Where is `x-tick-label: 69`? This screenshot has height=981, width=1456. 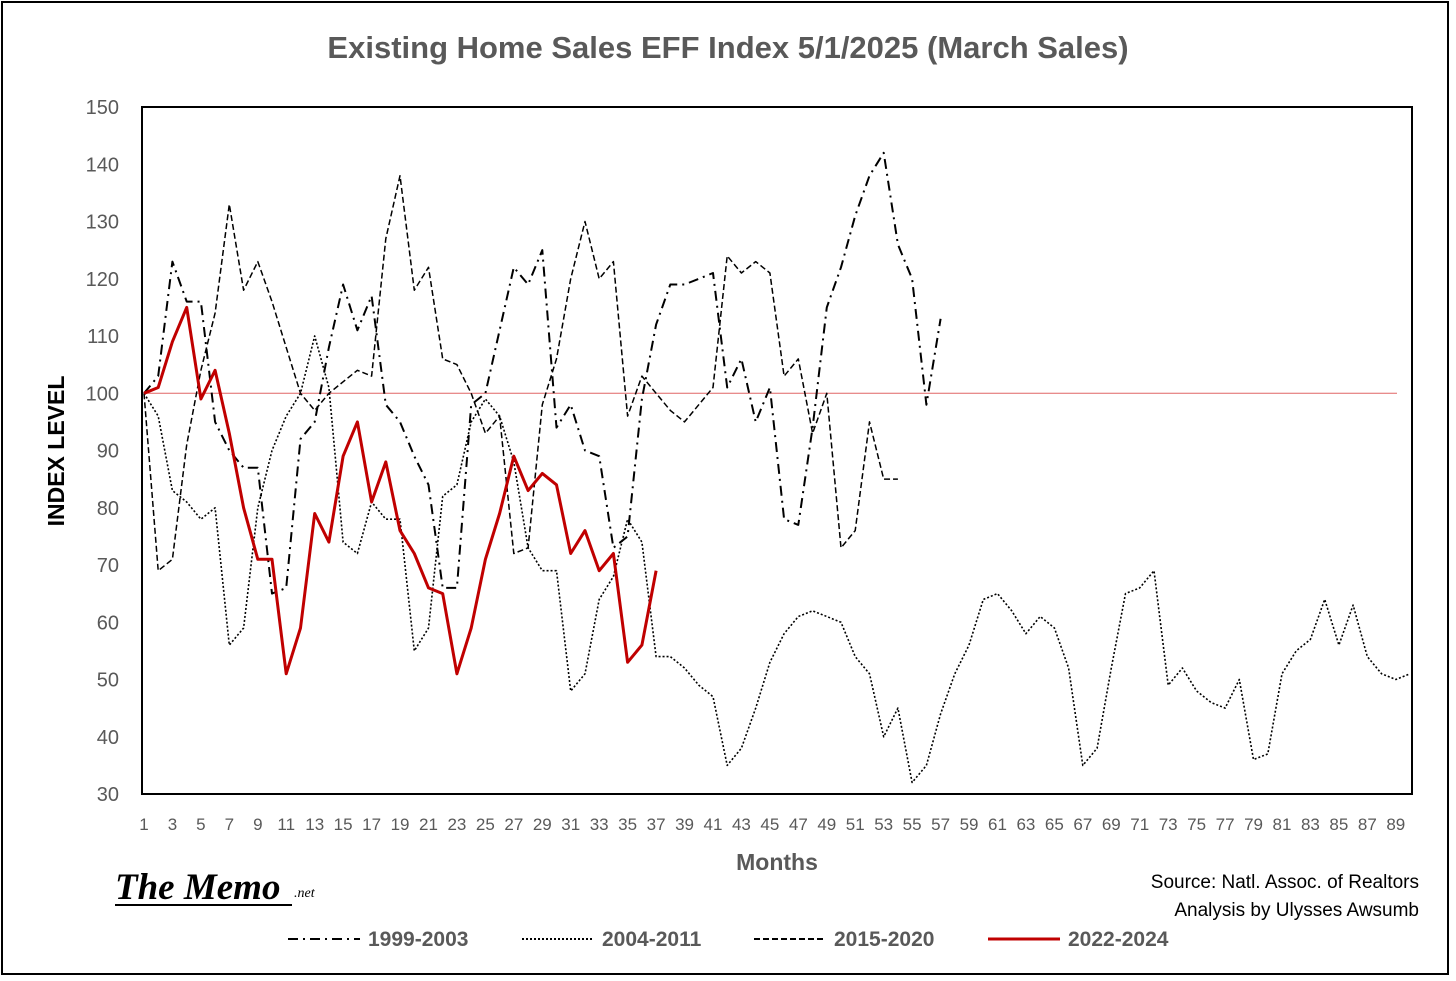 x-tick-label: 69 is located at coordinates (1111, 824).